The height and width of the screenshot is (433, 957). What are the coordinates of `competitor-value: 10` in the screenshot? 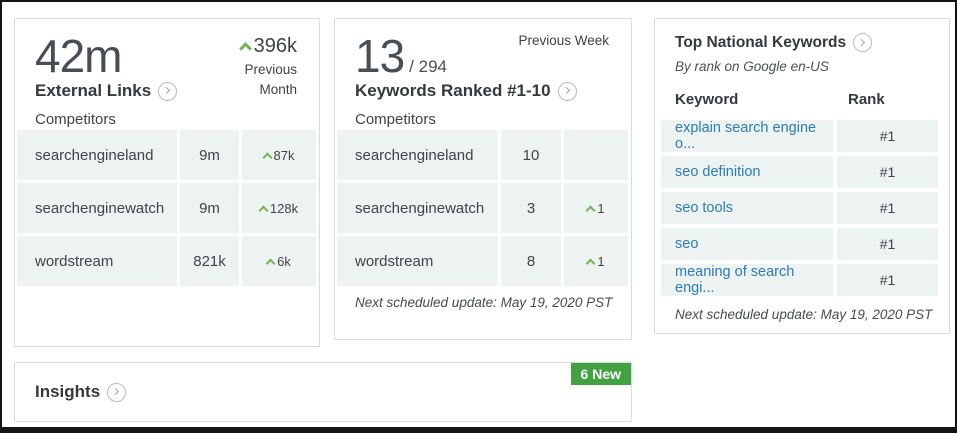 It's located at (531, 155).